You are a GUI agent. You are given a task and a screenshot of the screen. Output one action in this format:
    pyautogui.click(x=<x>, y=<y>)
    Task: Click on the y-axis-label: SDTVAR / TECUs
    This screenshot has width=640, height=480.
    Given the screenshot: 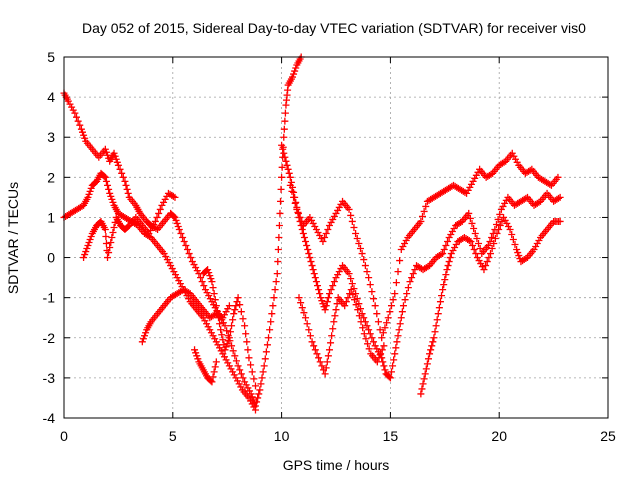 What is the action you would take?
    pyautogui.click(x=13, y=238)
    